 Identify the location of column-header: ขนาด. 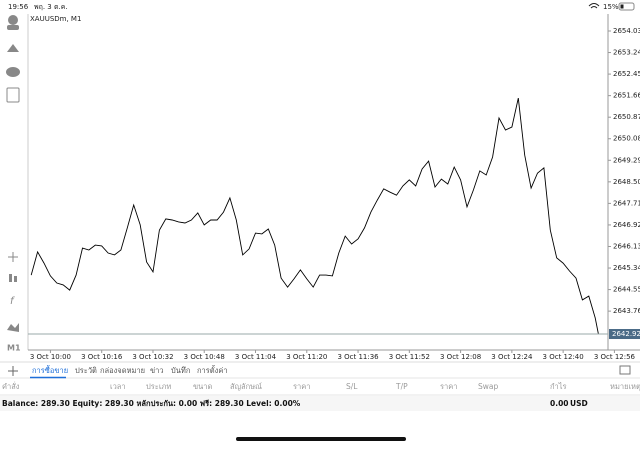
(202, 386).